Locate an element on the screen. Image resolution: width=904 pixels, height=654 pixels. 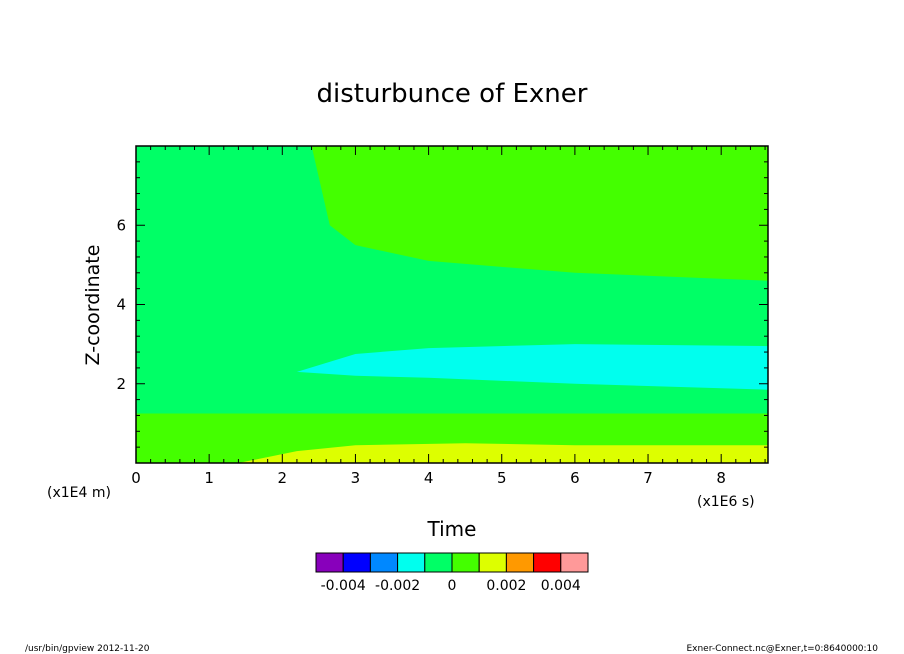
x-axis-label: Time is located at coordinates (452, 529).